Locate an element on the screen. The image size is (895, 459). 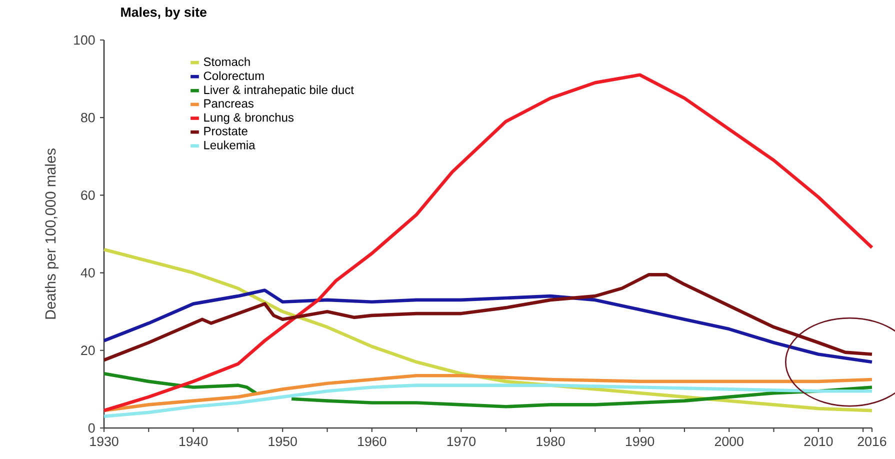
y-tick-label: 60 is located at coordinates (88, 195).